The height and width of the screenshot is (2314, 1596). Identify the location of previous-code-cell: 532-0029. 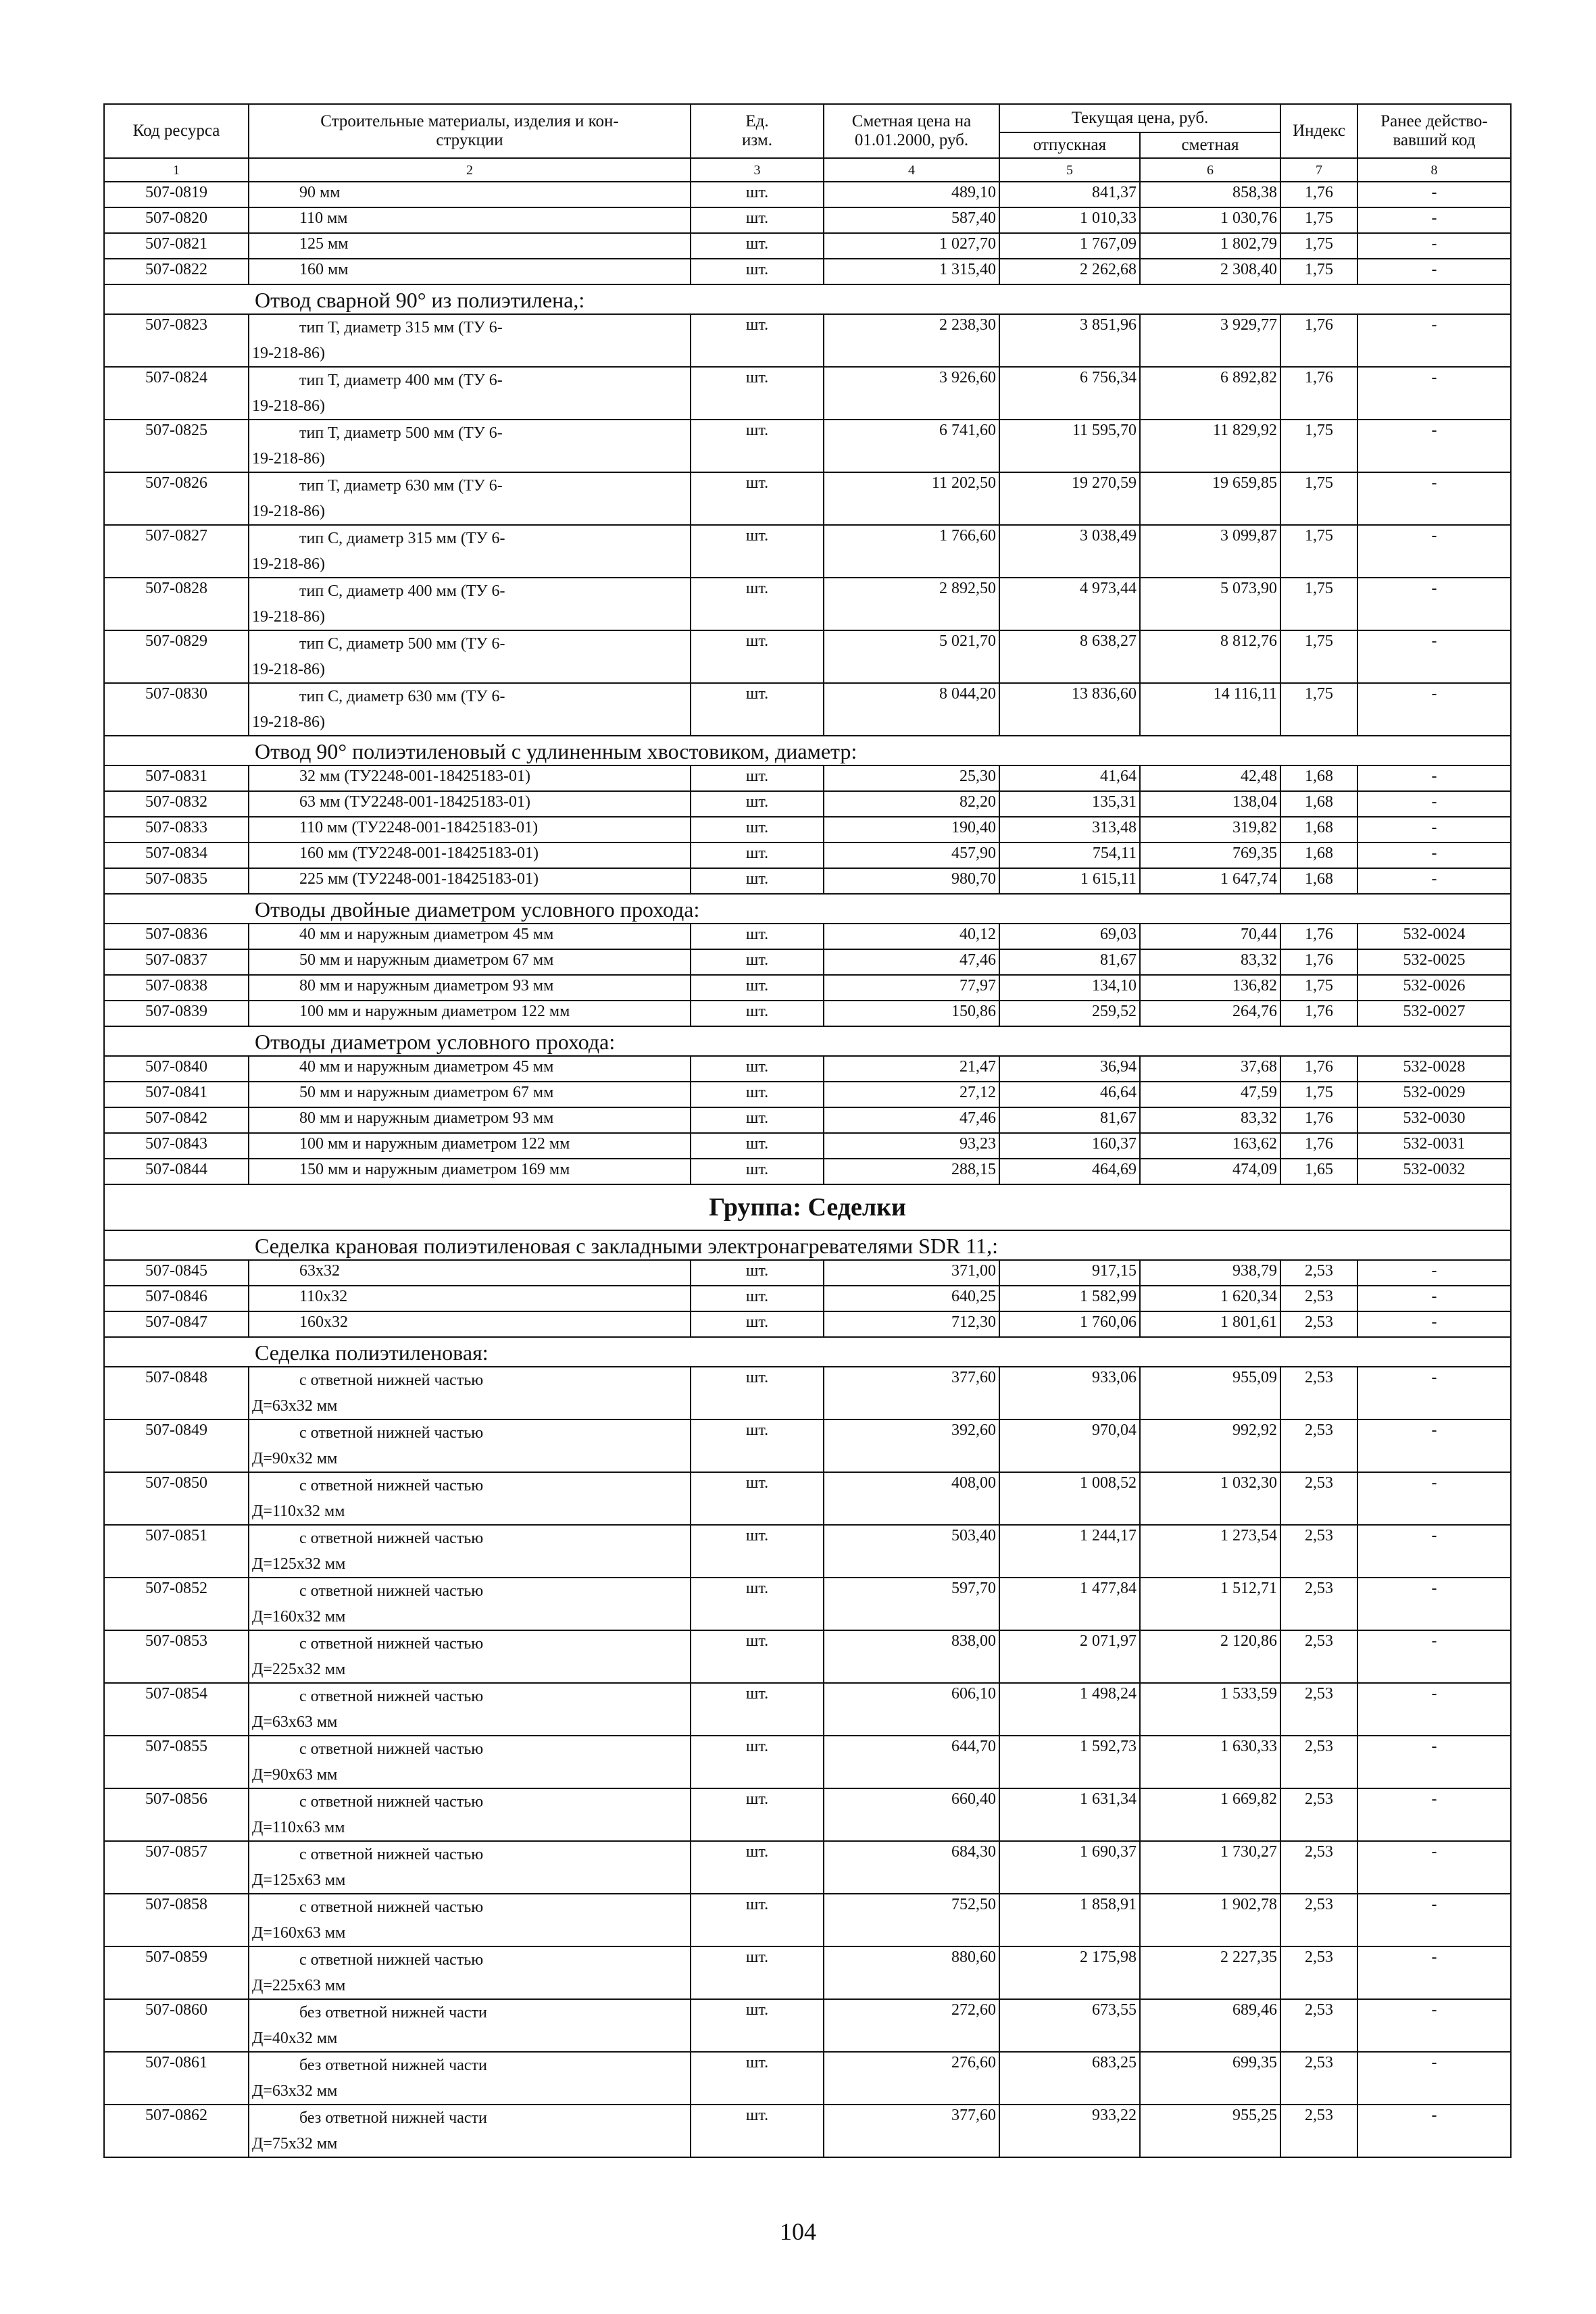
(1435, 1095).